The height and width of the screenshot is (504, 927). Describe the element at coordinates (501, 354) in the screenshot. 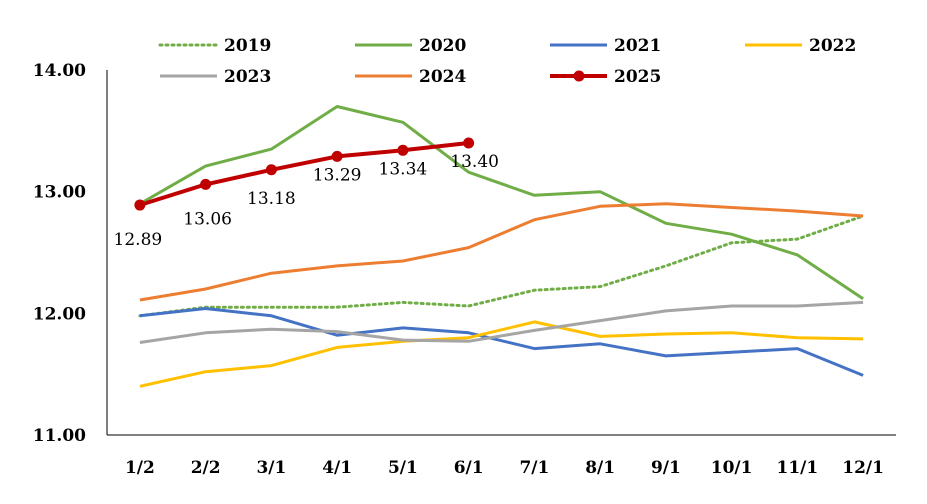

I see `series-line-2022` at that location.